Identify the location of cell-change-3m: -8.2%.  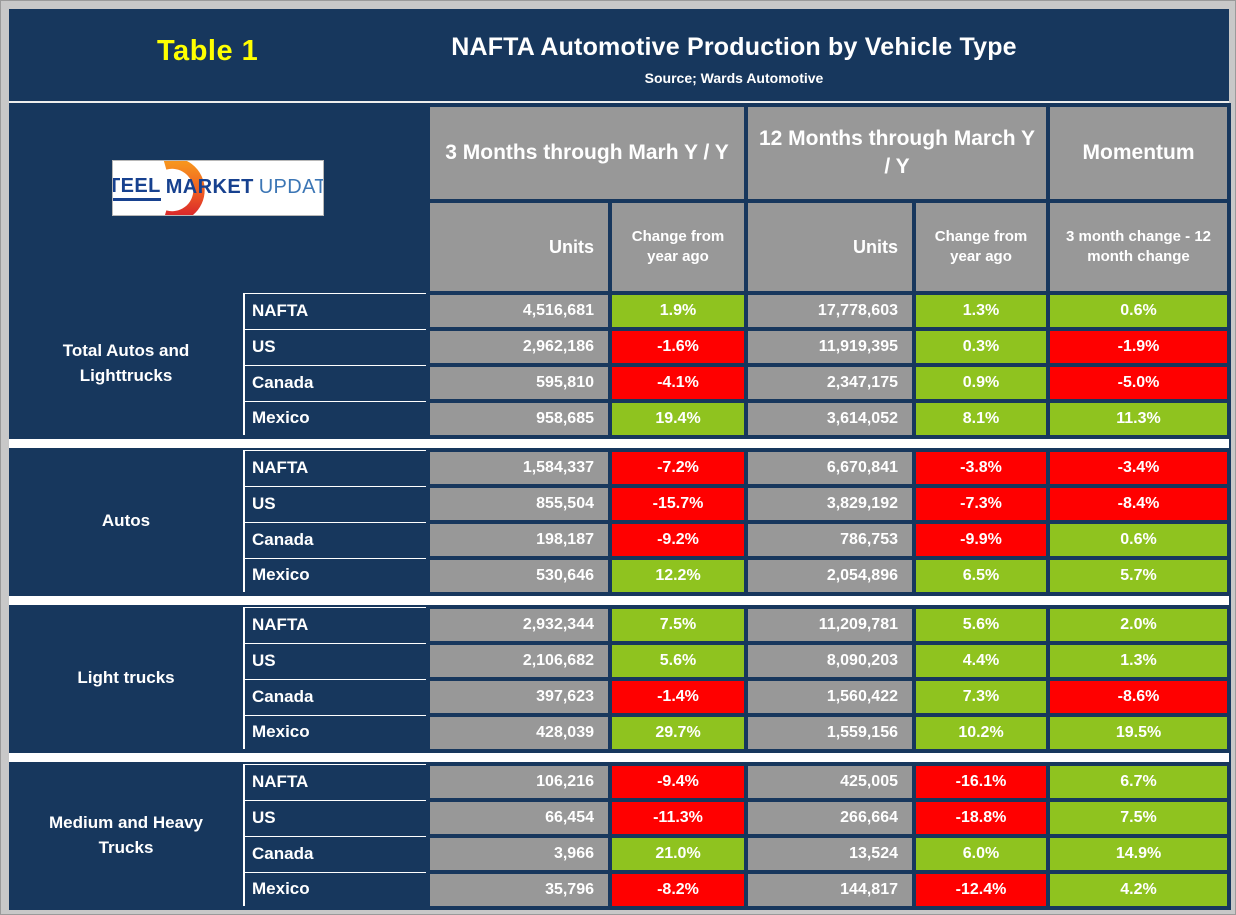
(678, 890).